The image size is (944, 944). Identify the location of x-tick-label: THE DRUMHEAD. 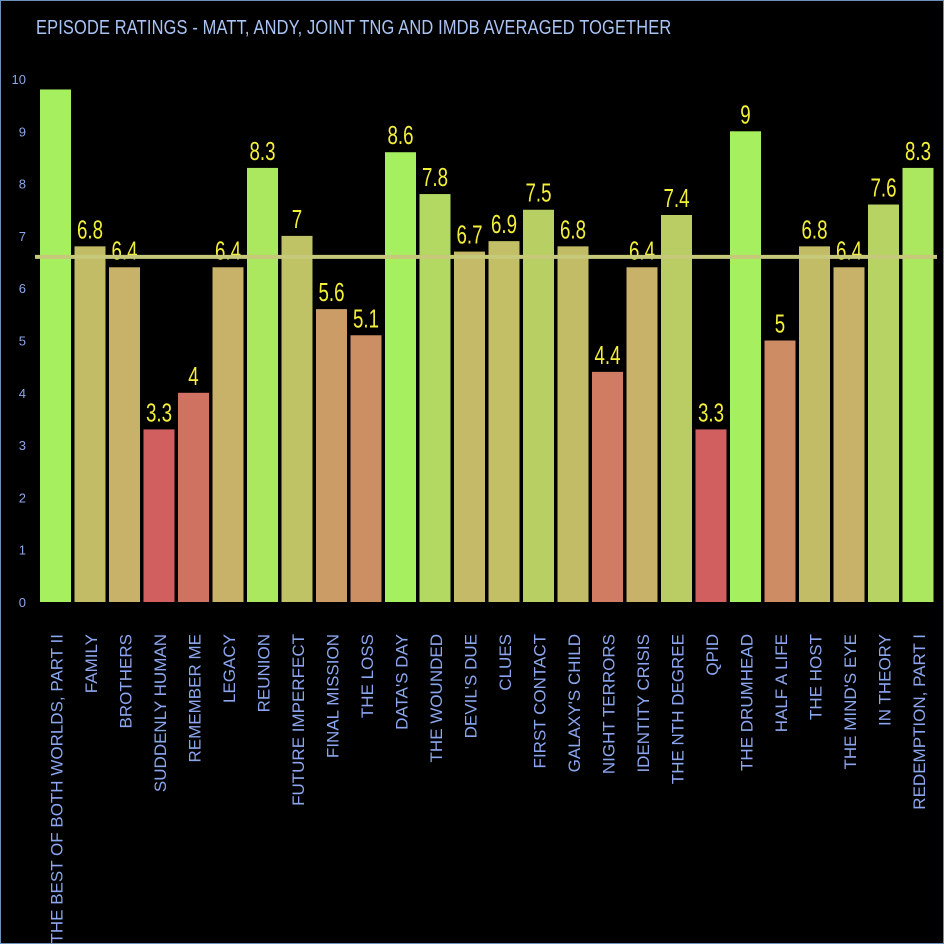
(747, 702).